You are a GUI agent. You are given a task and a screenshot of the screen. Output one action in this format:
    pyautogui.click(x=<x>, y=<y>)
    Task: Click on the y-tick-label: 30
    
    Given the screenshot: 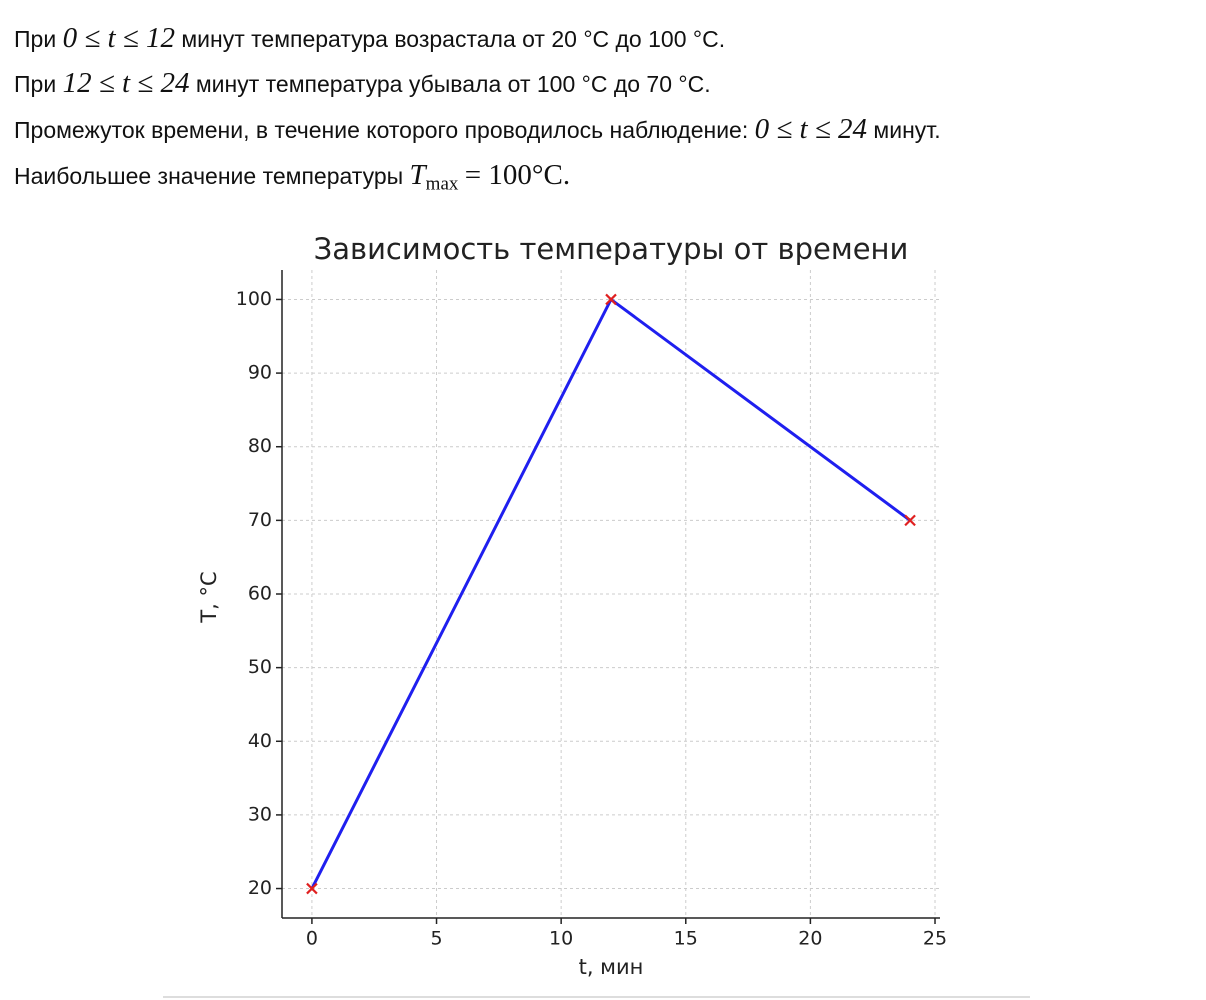 What is the action you would take?
    pyautogui.click(x=260, y=814)
    